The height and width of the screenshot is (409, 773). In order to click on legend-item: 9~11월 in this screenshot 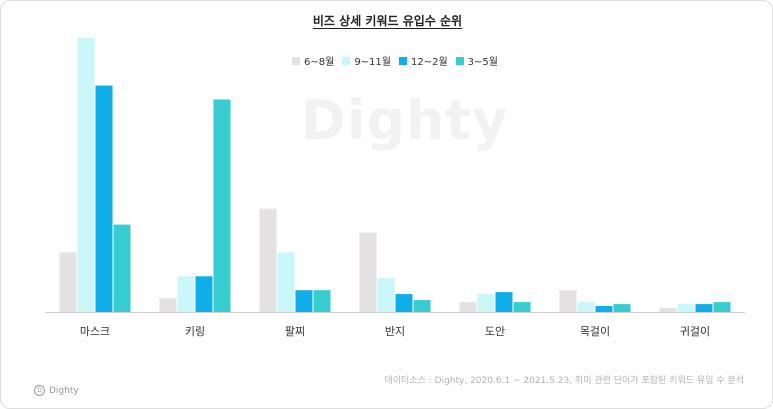, I will do `click(366, 60)`.